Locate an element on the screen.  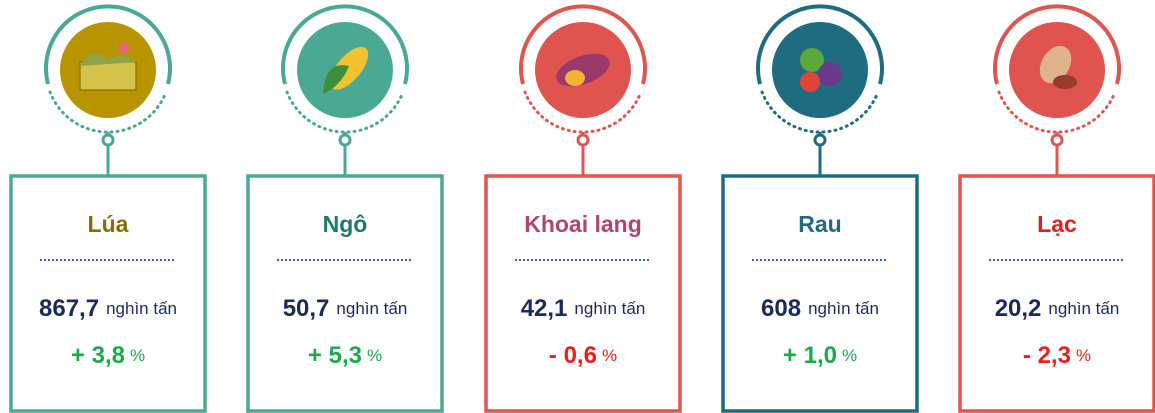
card-title: Lạc is located at coordinates (1057, 224).